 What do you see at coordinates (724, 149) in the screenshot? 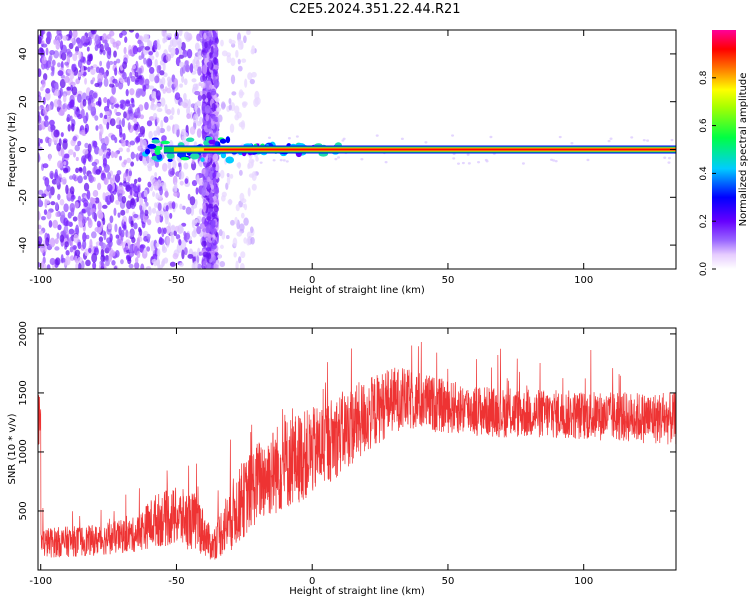
I see `colorbar` at bounding box center [724, 149].